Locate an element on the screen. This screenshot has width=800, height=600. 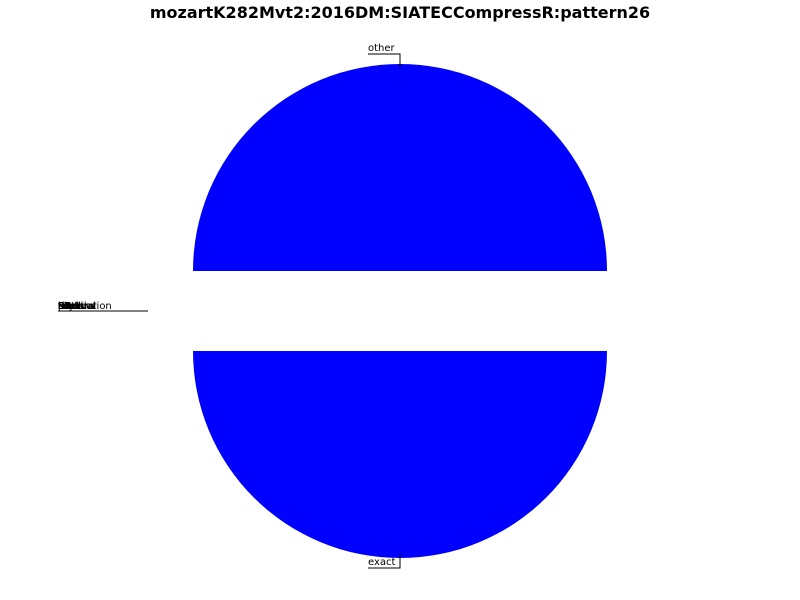
zero-slice-label-scale: scale is located at coordinates (71, 306).